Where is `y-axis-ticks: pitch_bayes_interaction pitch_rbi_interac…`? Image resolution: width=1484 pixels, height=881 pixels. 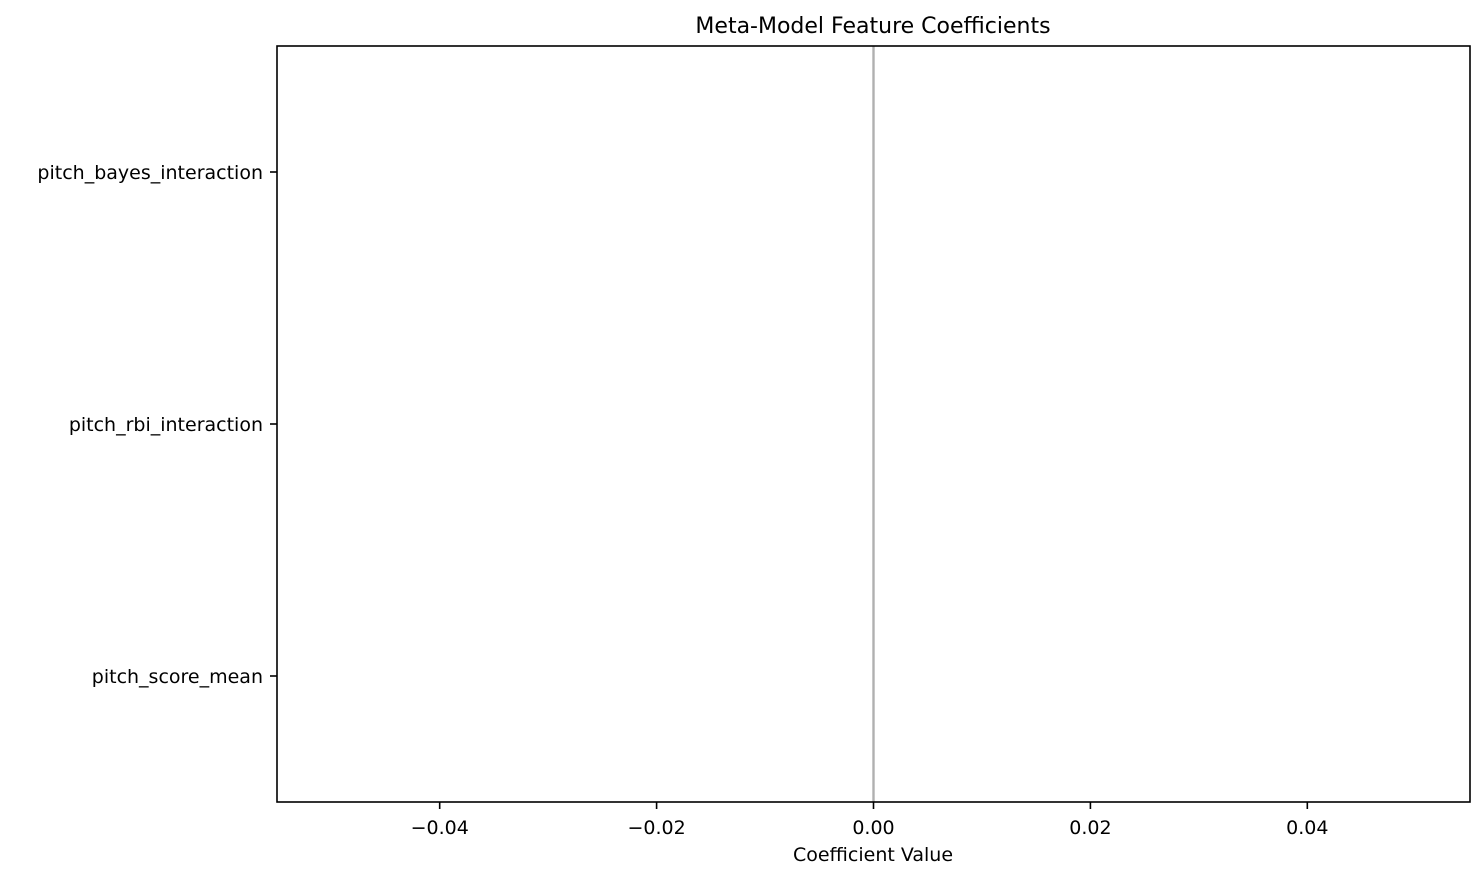
y-axis-ticks: pitch_bayes_interaction pitch_rbi_interac… is located at coordinates (157, 425).